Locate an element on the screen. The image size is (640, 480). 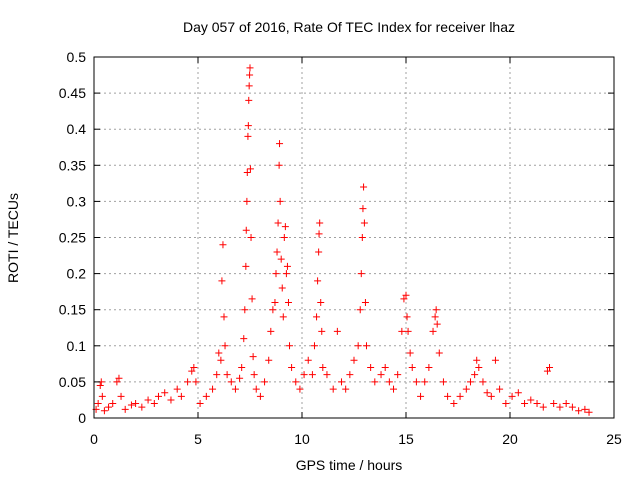
y-axis-label: ROTI / TECUs is located at coordinates (13, 238).